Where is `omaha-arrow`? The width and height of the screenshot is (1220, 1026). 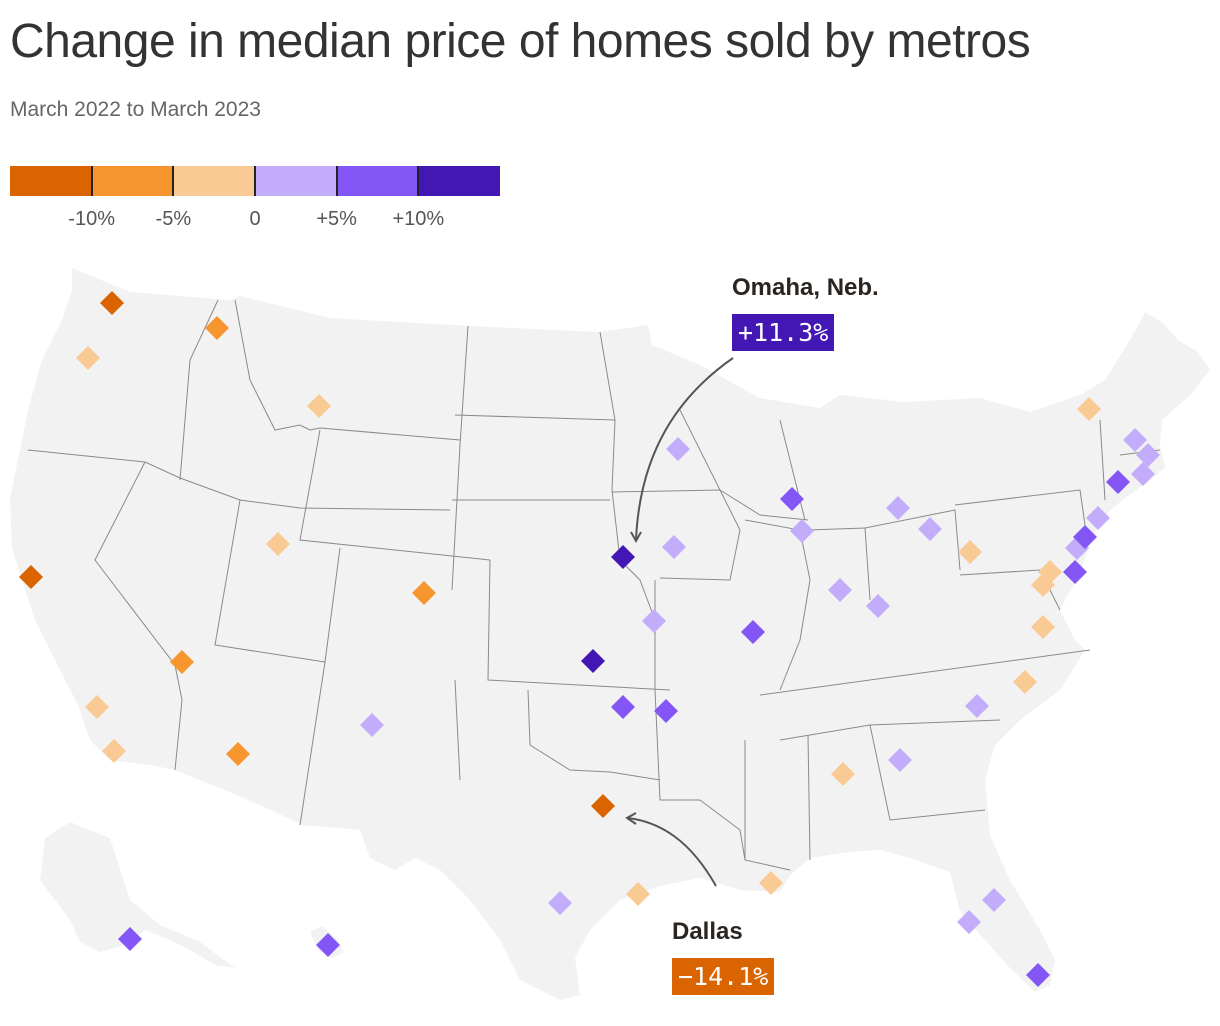
omaha-arrow is located at coordinates (684, 449).